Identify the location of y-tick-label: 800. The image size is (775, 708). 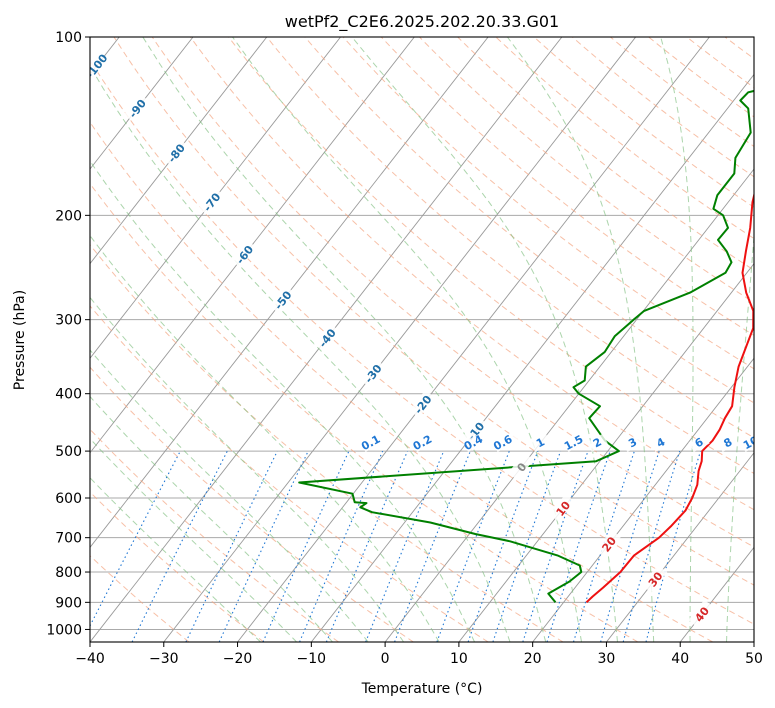
(68, 573).